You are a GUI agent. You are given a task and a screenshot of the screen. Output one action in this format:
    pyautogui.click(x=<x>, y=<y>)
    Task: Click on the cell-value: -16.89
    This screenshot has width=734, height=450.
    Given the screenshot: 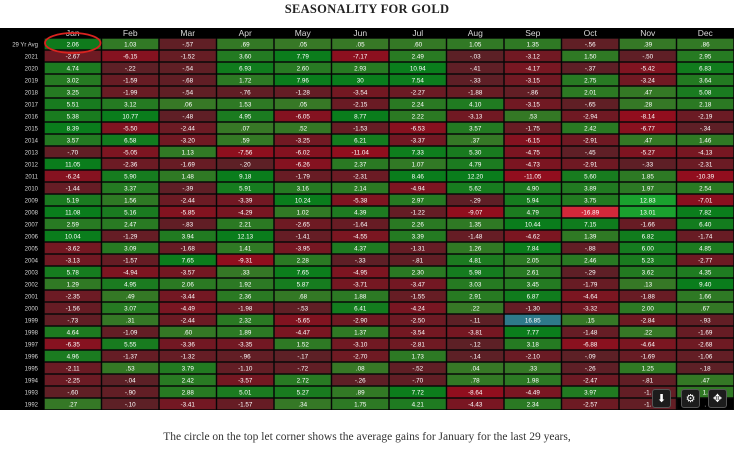 What is the action you would take?
    pyautogui.click(x=590, y=213)
    